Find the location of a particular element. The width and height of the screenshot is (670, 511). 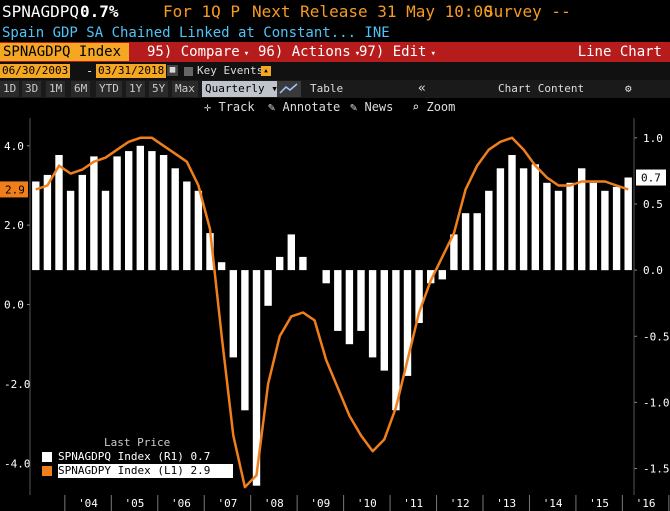

last-left-value: 2.9 is located at coordinates (15, 189).